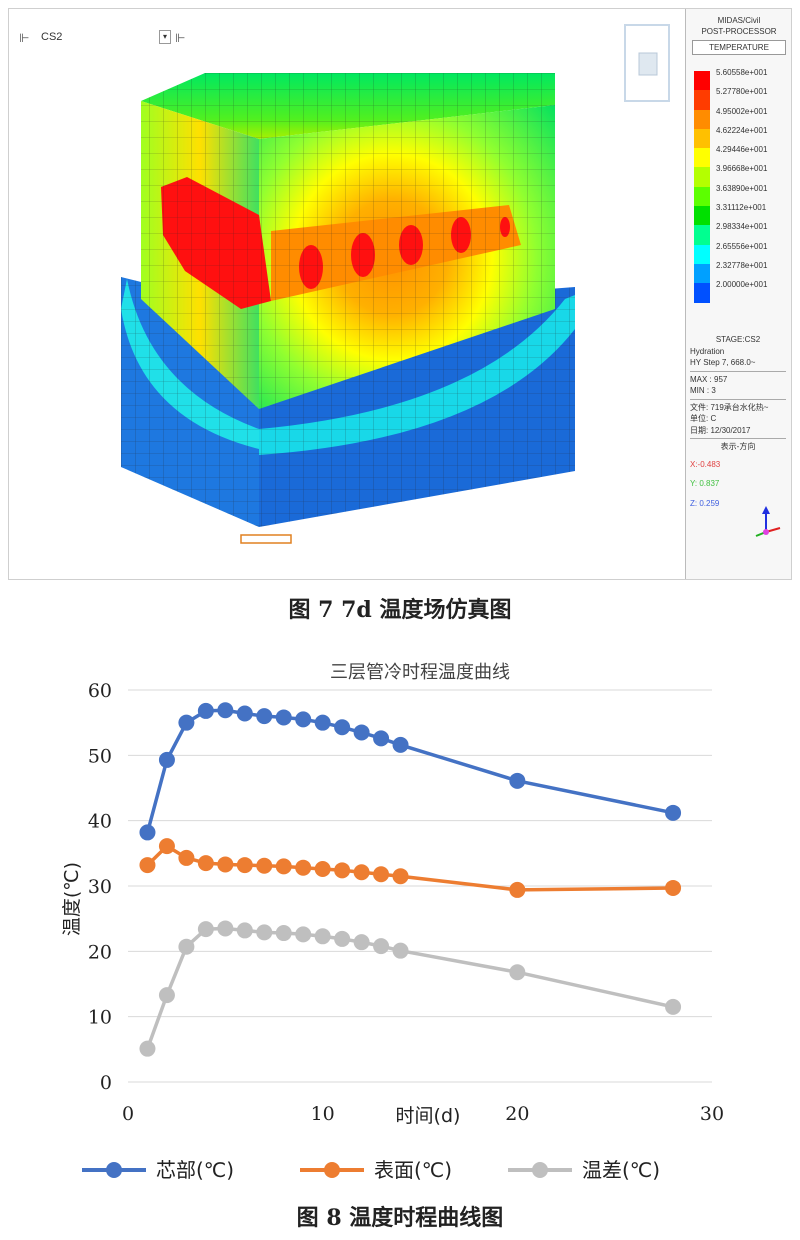 The height and width of the screenshot is (1240, 800). I want to click on info-min: MIN : 3, so click(703, 390).